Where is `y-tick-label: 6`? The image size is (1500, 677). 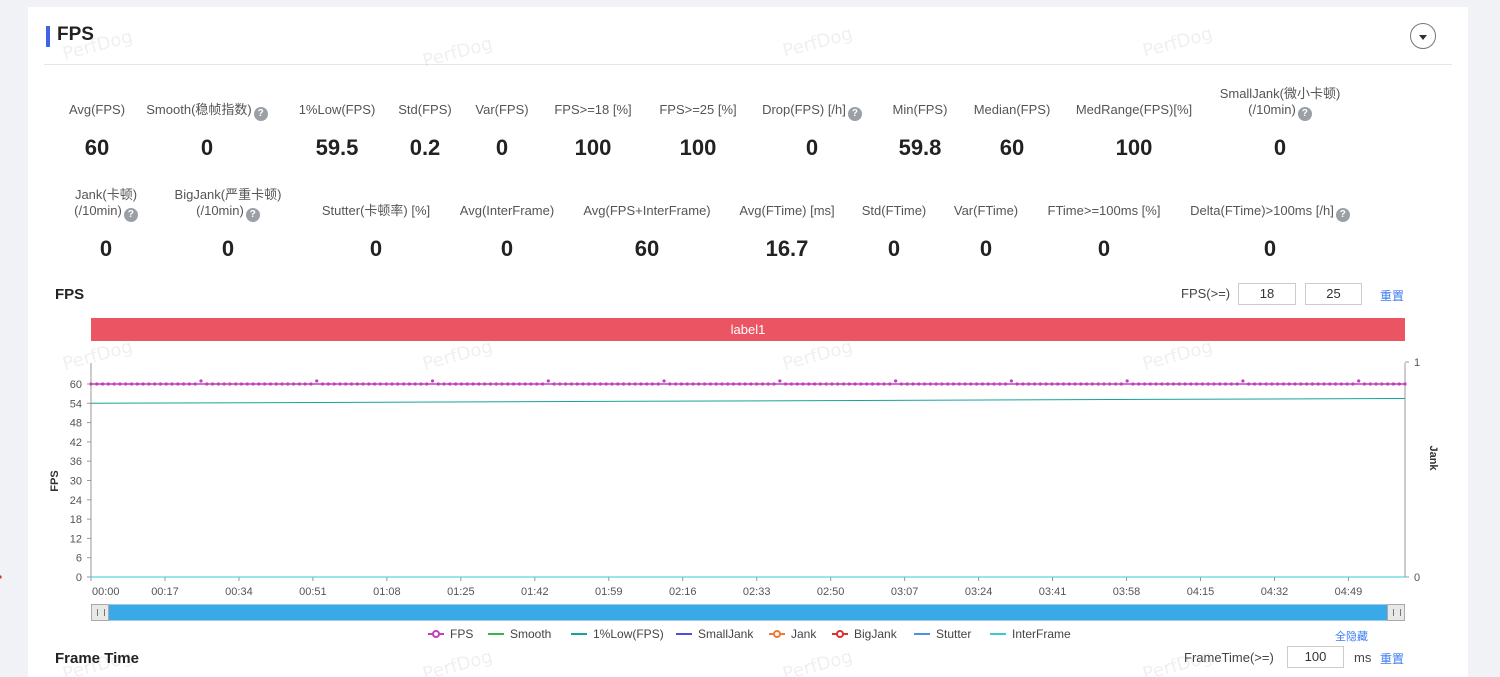 y-tick-label: 6 is located at coordinates (79, 559).